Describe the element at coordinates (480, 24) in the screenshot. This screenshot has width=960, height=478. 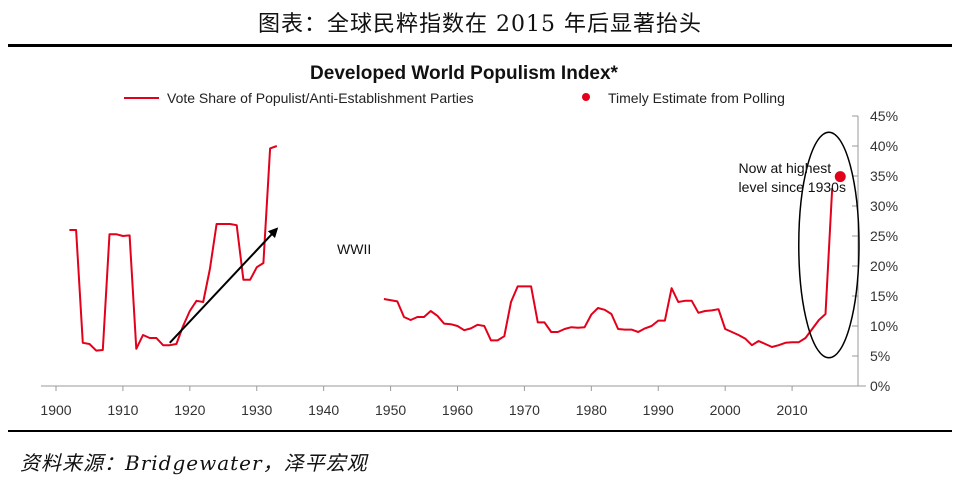
I see `figure-caption: 图表：全球民粹指数在 2015 年后显著抬头` at that location.